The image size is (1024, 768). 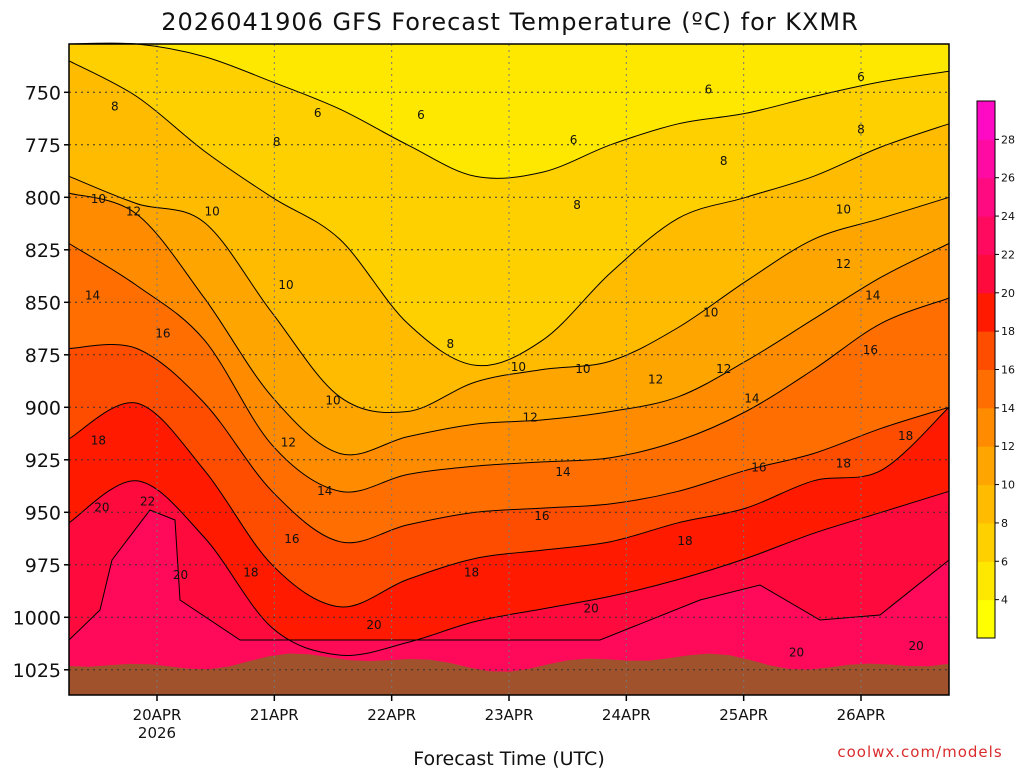 I want to click on y-tick-label: 850, so click(x=43, y=303).